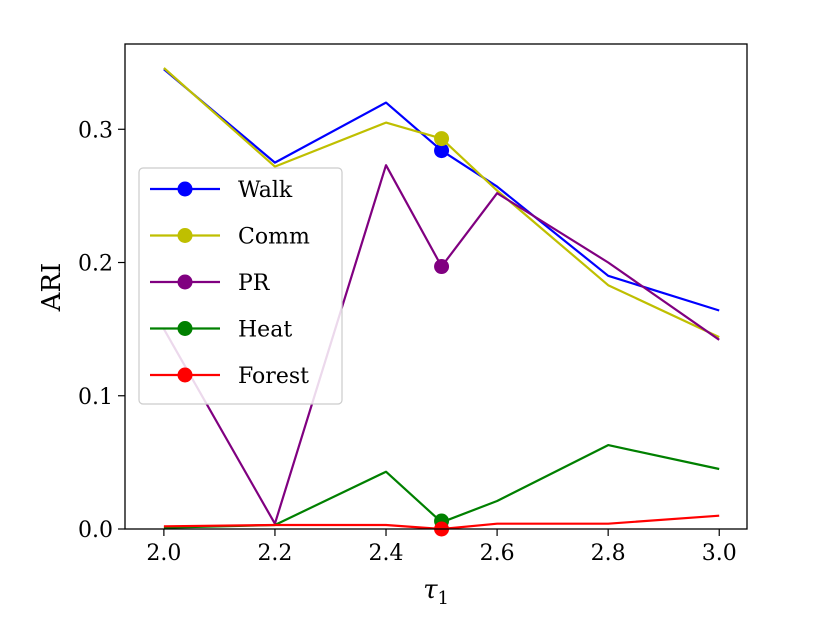 The image size is (830, 623). I want to click on x-axis-label-subscript: 1, so click(442, 598).